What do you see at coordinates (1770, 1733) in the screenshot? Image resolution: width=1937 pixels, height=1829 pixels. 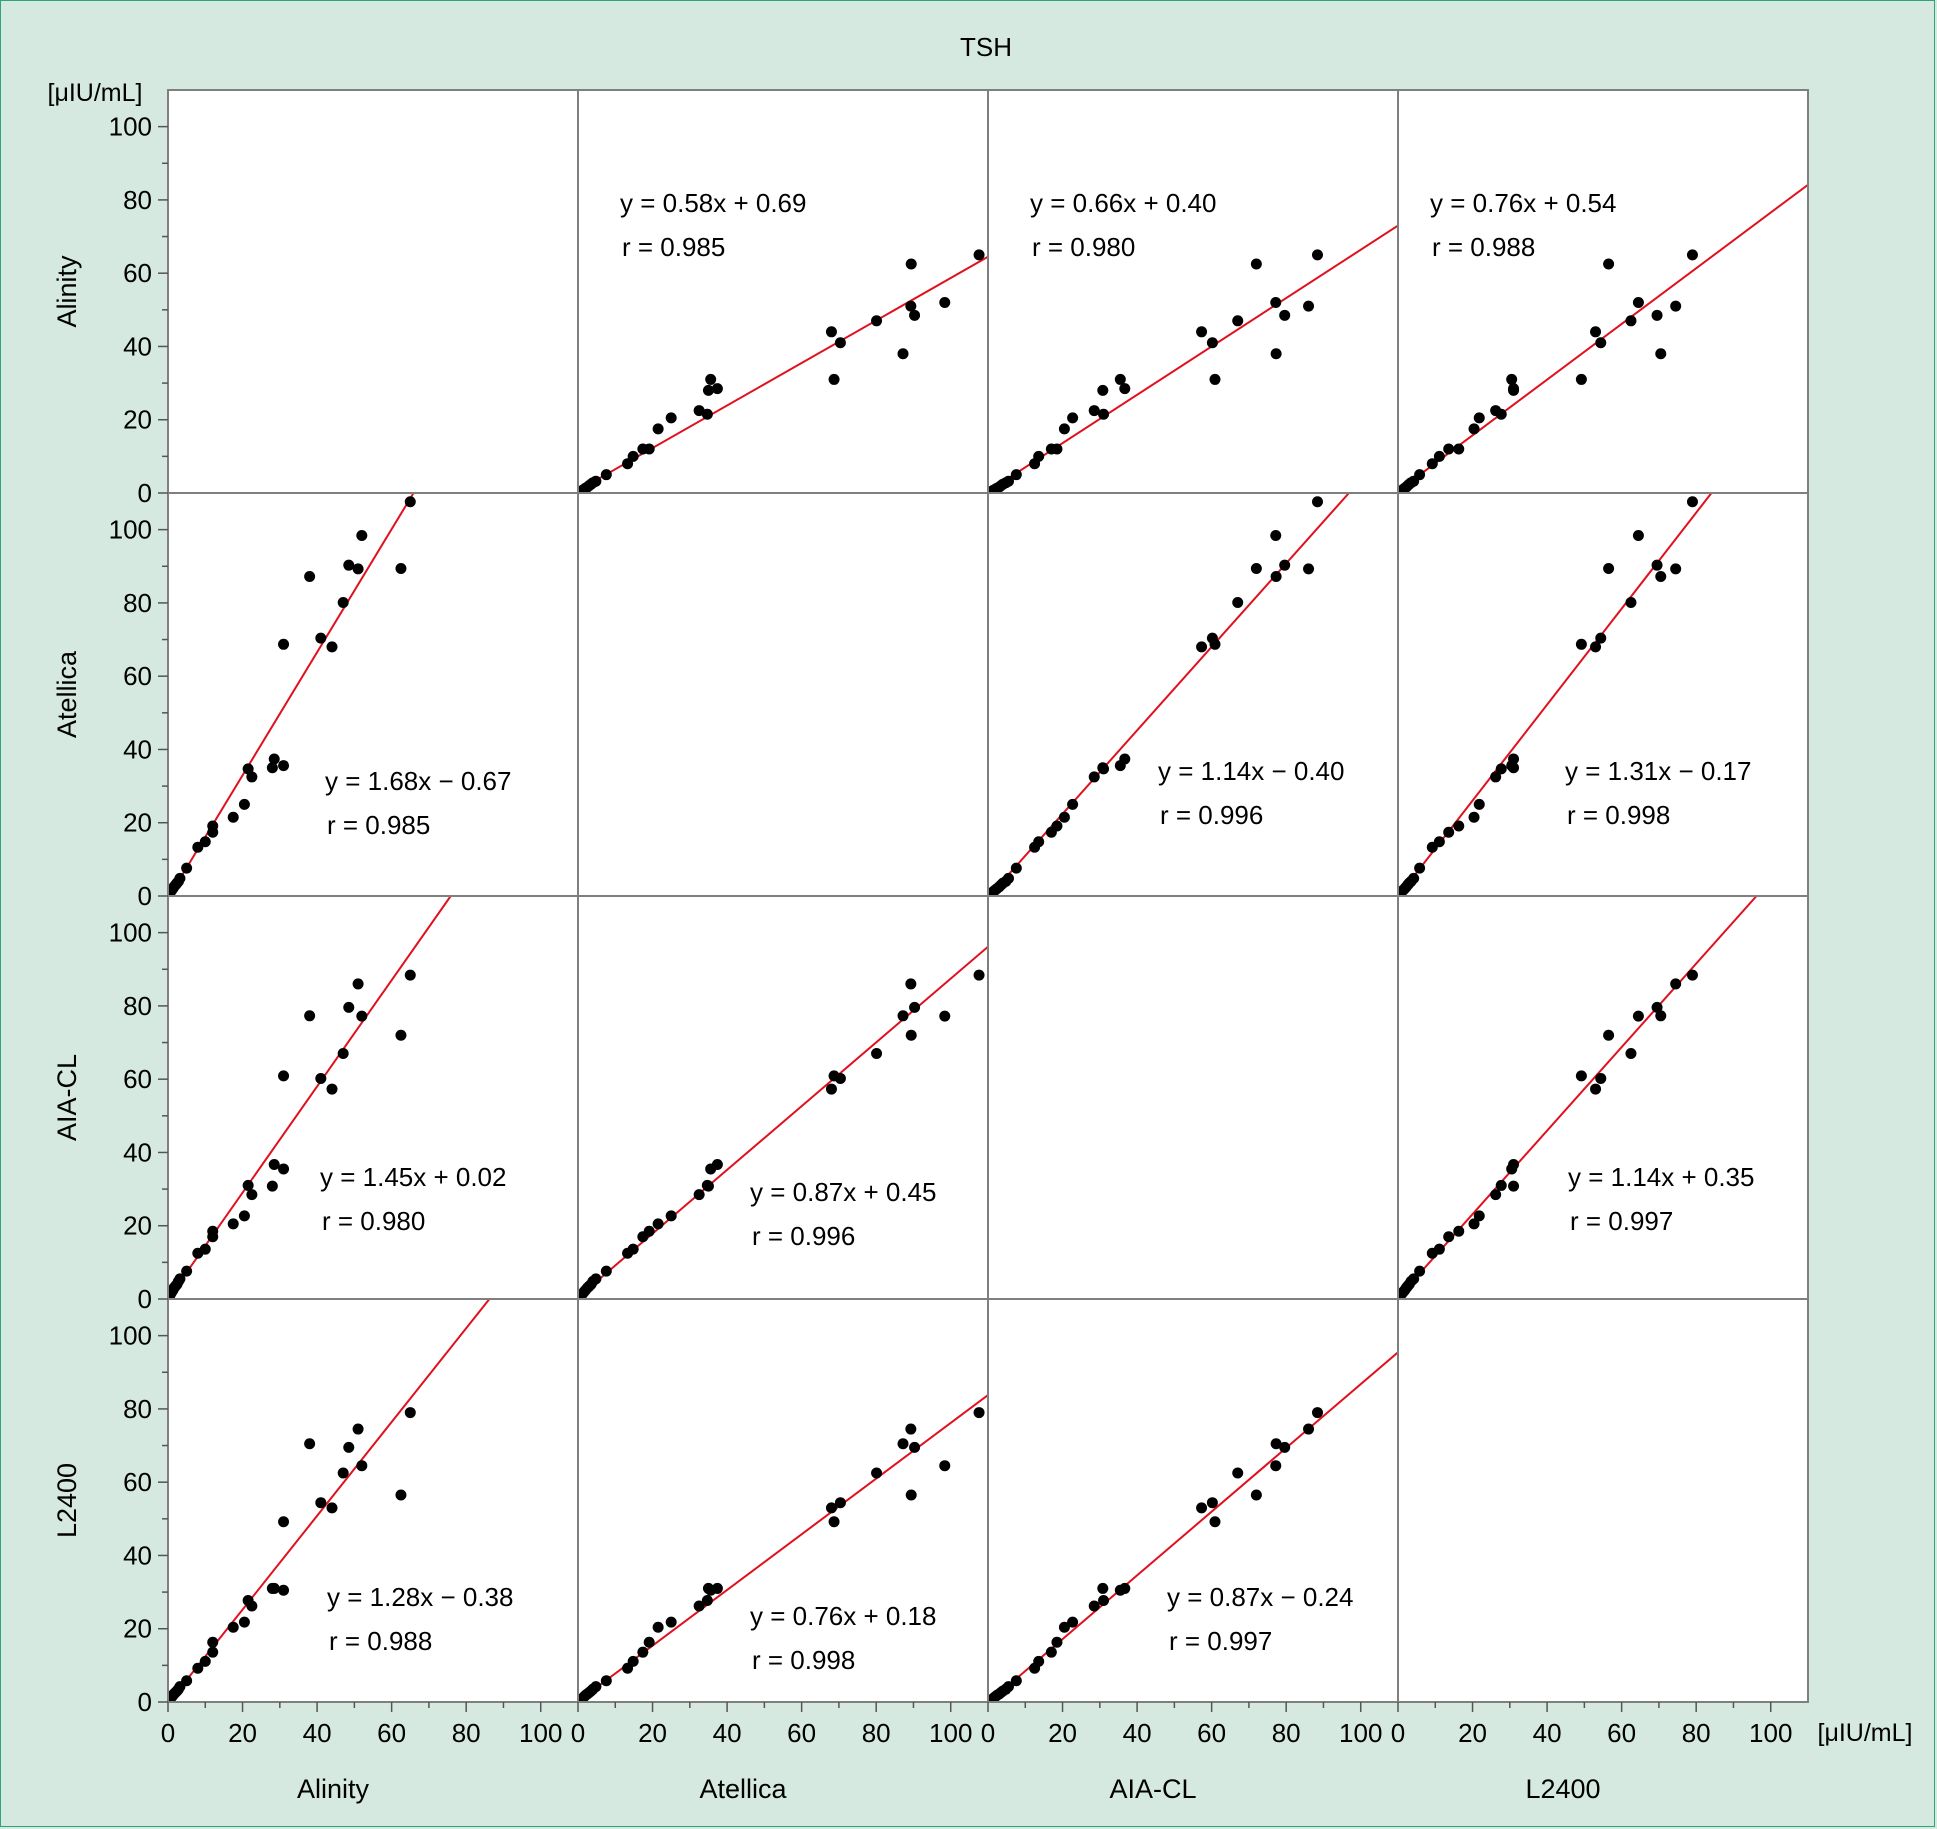 I see `x-tick-label: 100` at bounding box center [1770, 1733].